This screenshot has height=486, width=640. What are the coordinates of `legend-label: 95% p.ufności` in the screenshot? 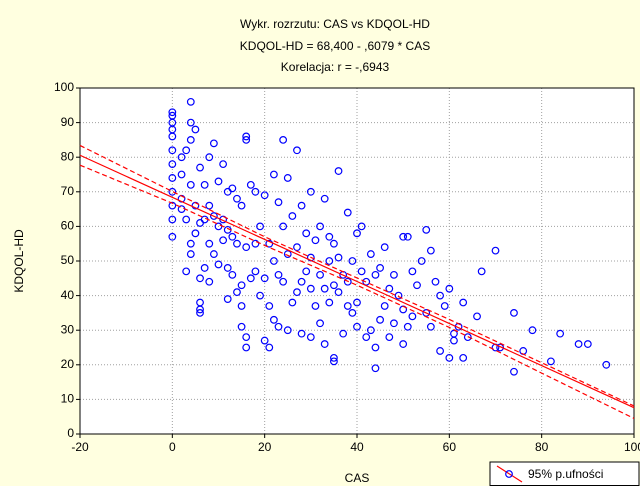 It's located at (565, 474).